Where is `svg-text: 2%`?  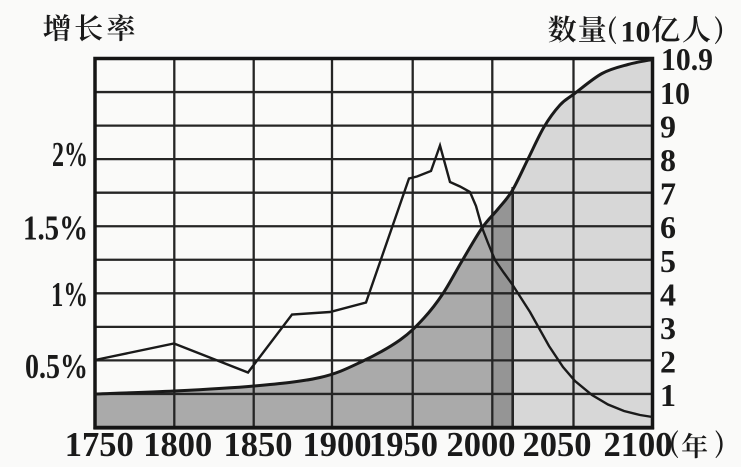 svg-text: 2% is located at coordinates (70, 155).